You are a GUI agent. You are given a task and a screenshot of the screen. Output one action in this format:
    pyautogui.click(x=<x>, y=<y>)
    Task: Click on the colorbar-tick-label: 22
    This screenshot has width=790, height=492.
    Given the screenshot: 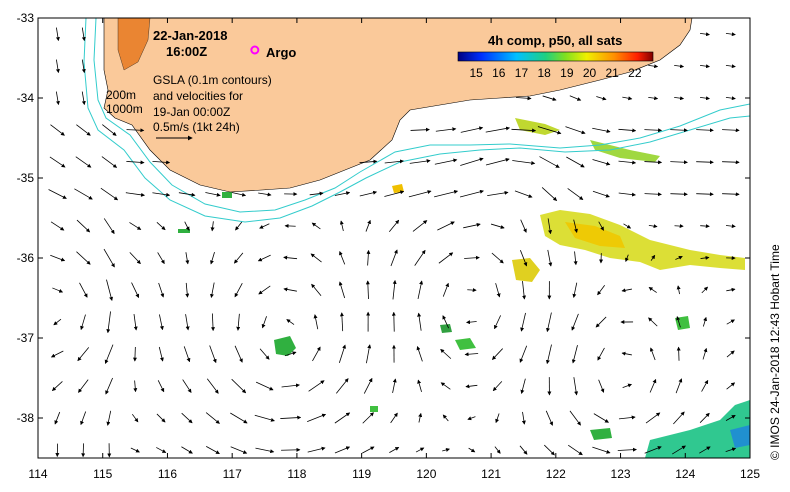 What is the action you would take?
    pyautogui.click(x=635, y=73)
    